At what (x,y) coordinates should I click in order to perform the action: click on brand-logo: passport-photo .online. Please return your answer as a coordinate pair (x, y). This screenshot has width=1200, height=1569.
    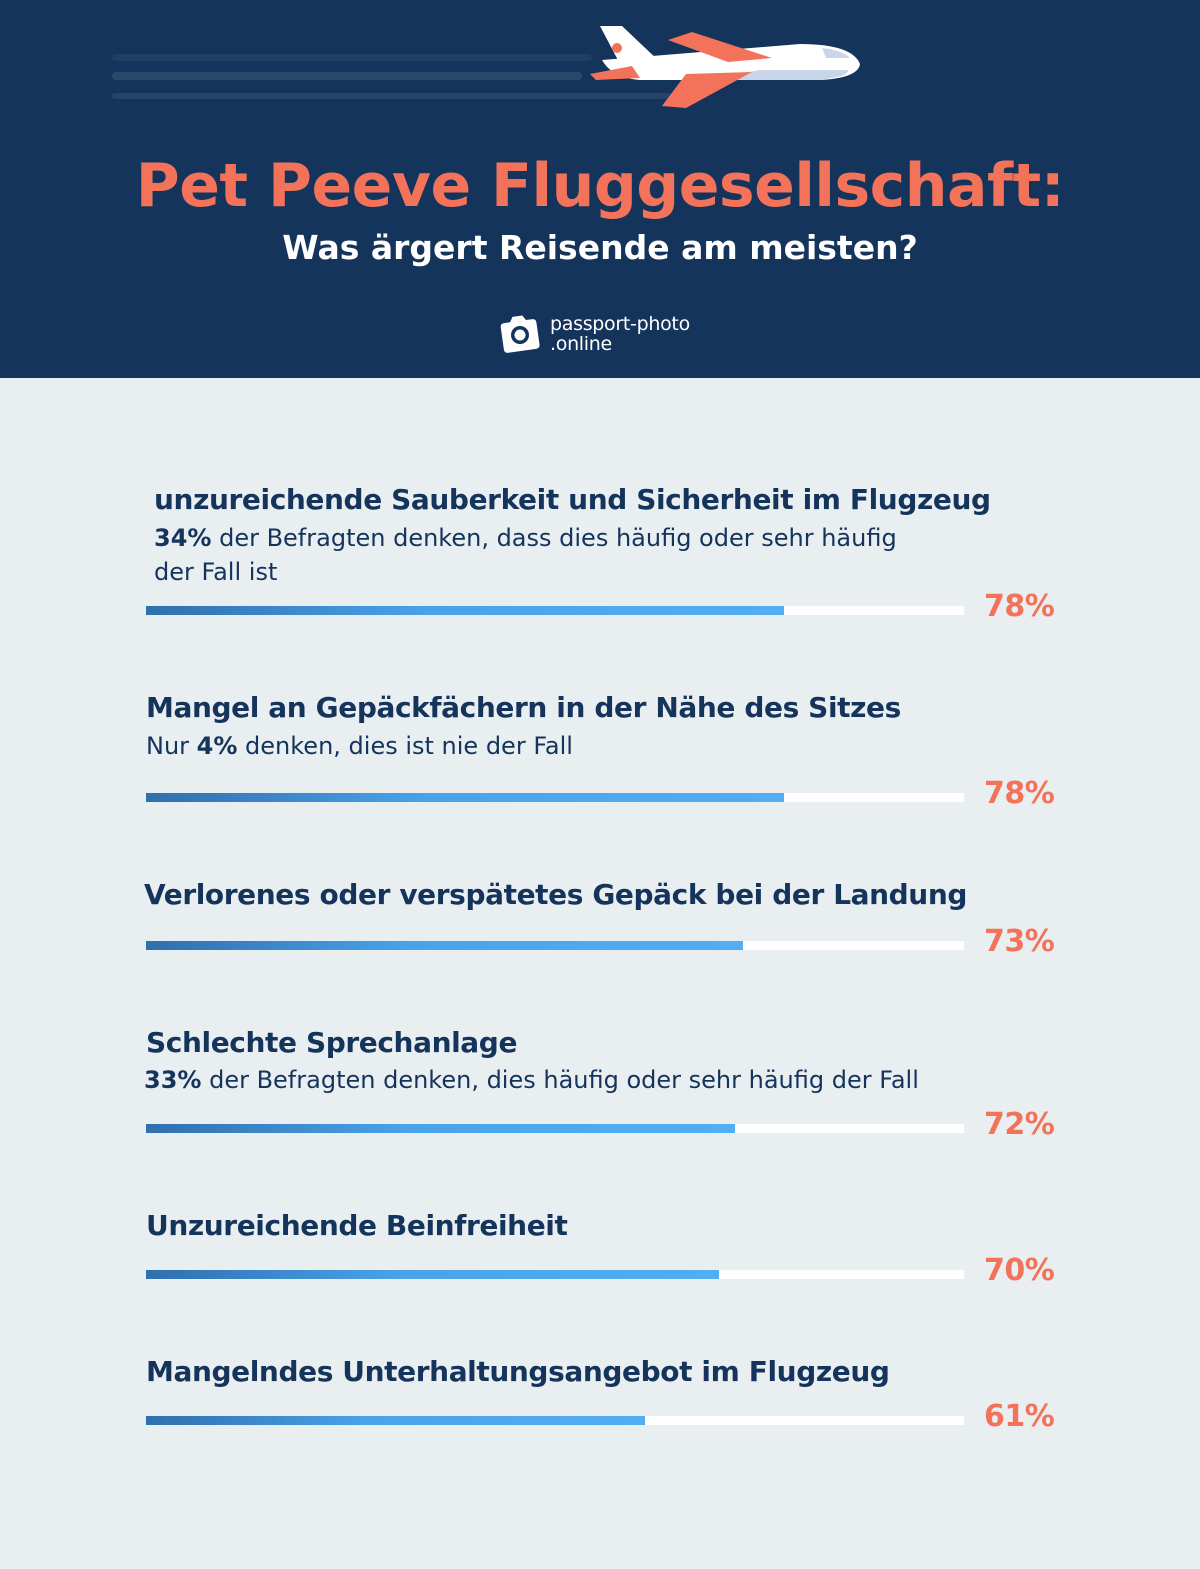
    Looking at the image, I should click on (594, 334).